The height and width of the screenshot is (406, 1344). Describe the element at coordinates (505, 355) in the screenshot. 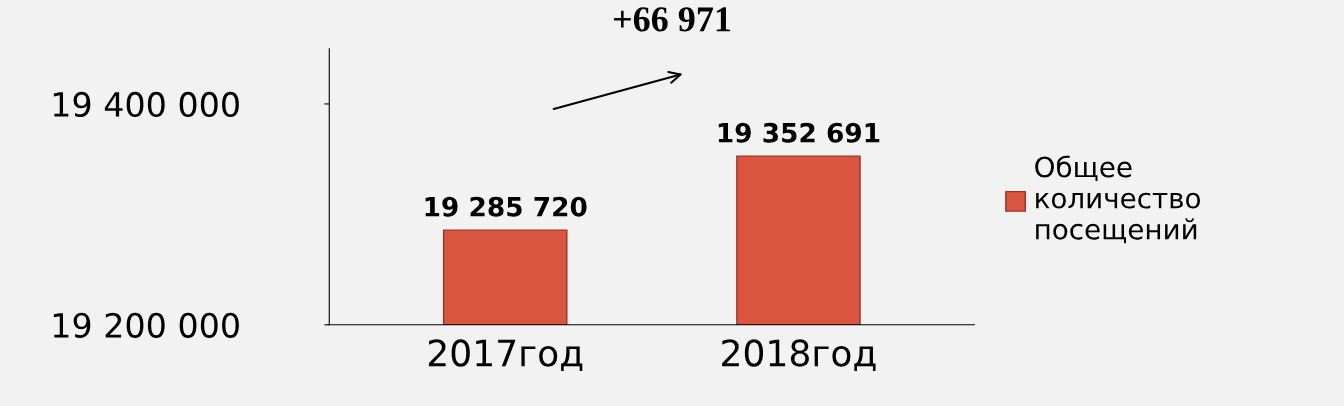

I see `x-tick-label: 2017год` at that location.